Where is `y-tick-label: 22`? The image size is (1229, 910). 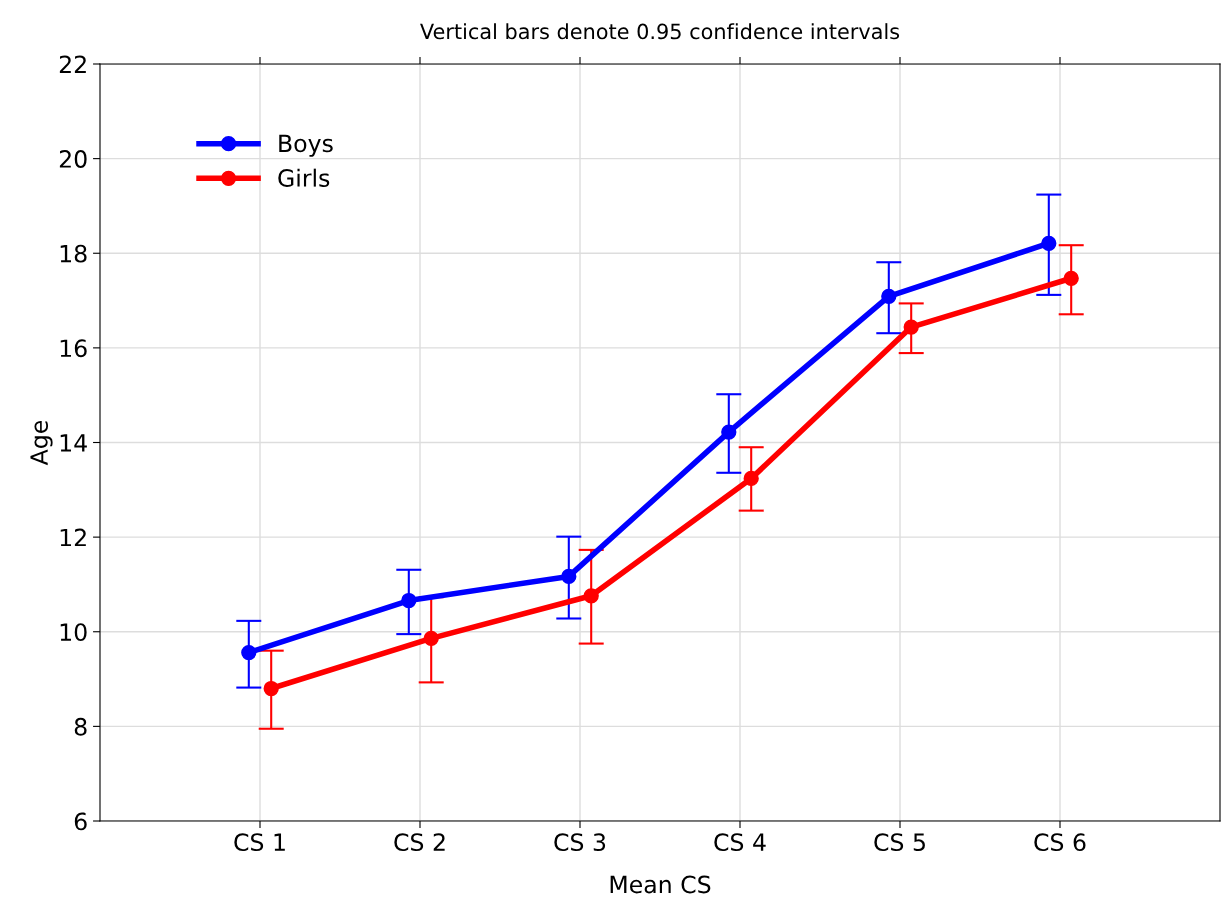 y-tick-label: 22 is located at coordinates (72, 64).